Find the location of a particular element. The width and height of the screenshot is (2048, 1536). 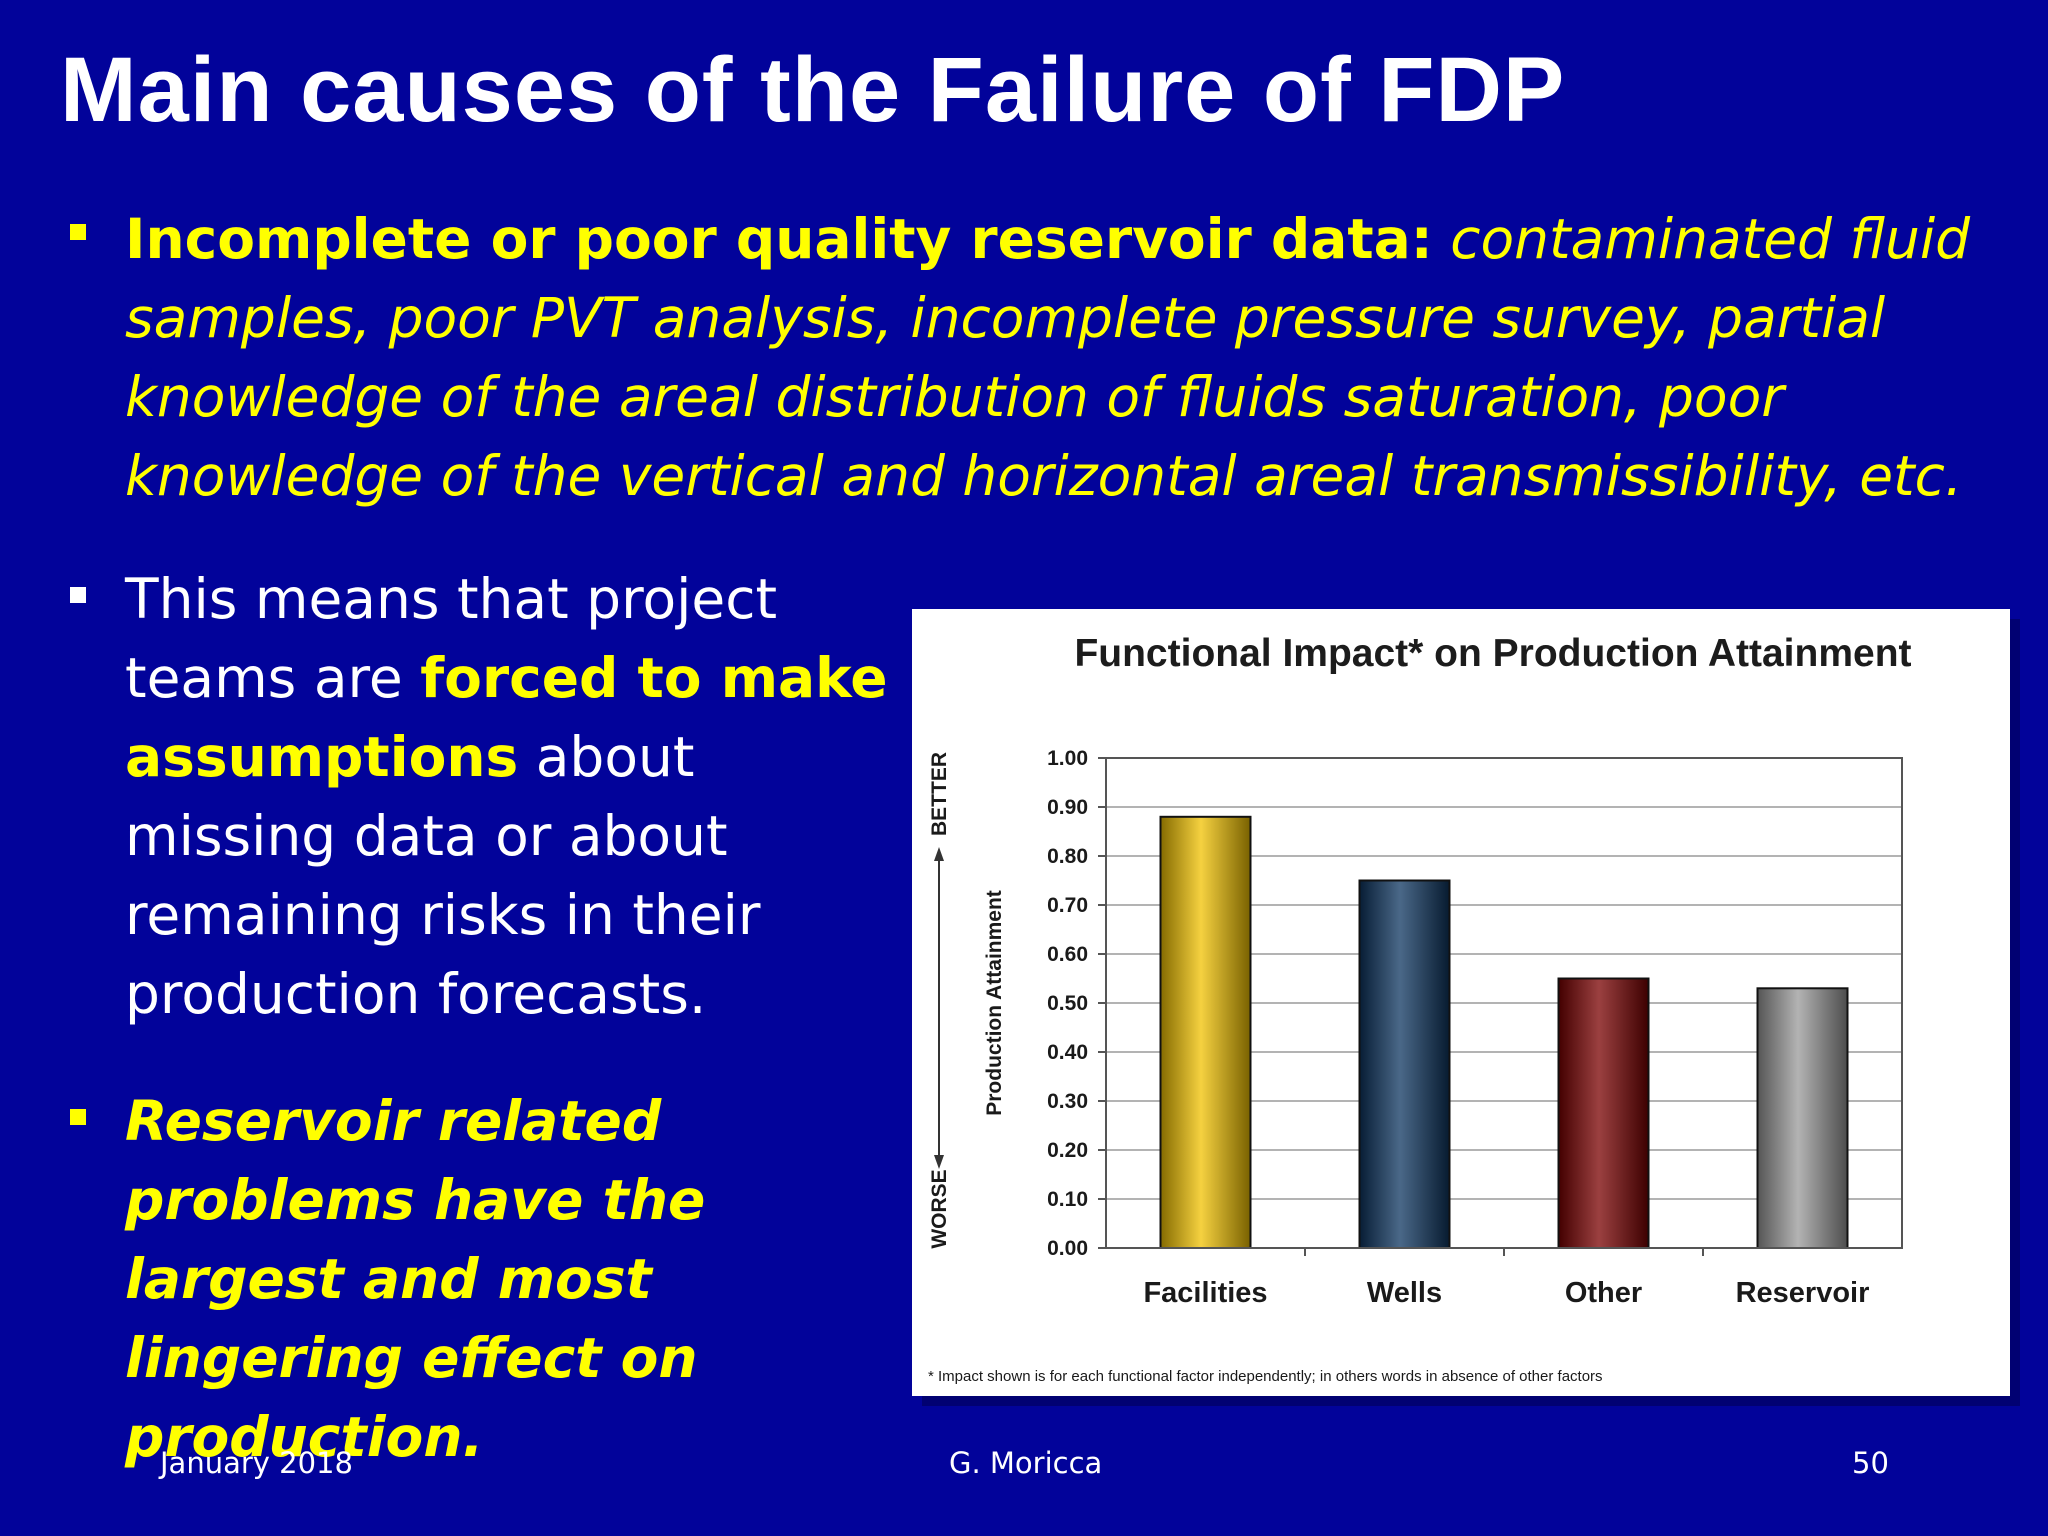

y-tick-label: 0.10 is located at coordinates (1067, 1199).